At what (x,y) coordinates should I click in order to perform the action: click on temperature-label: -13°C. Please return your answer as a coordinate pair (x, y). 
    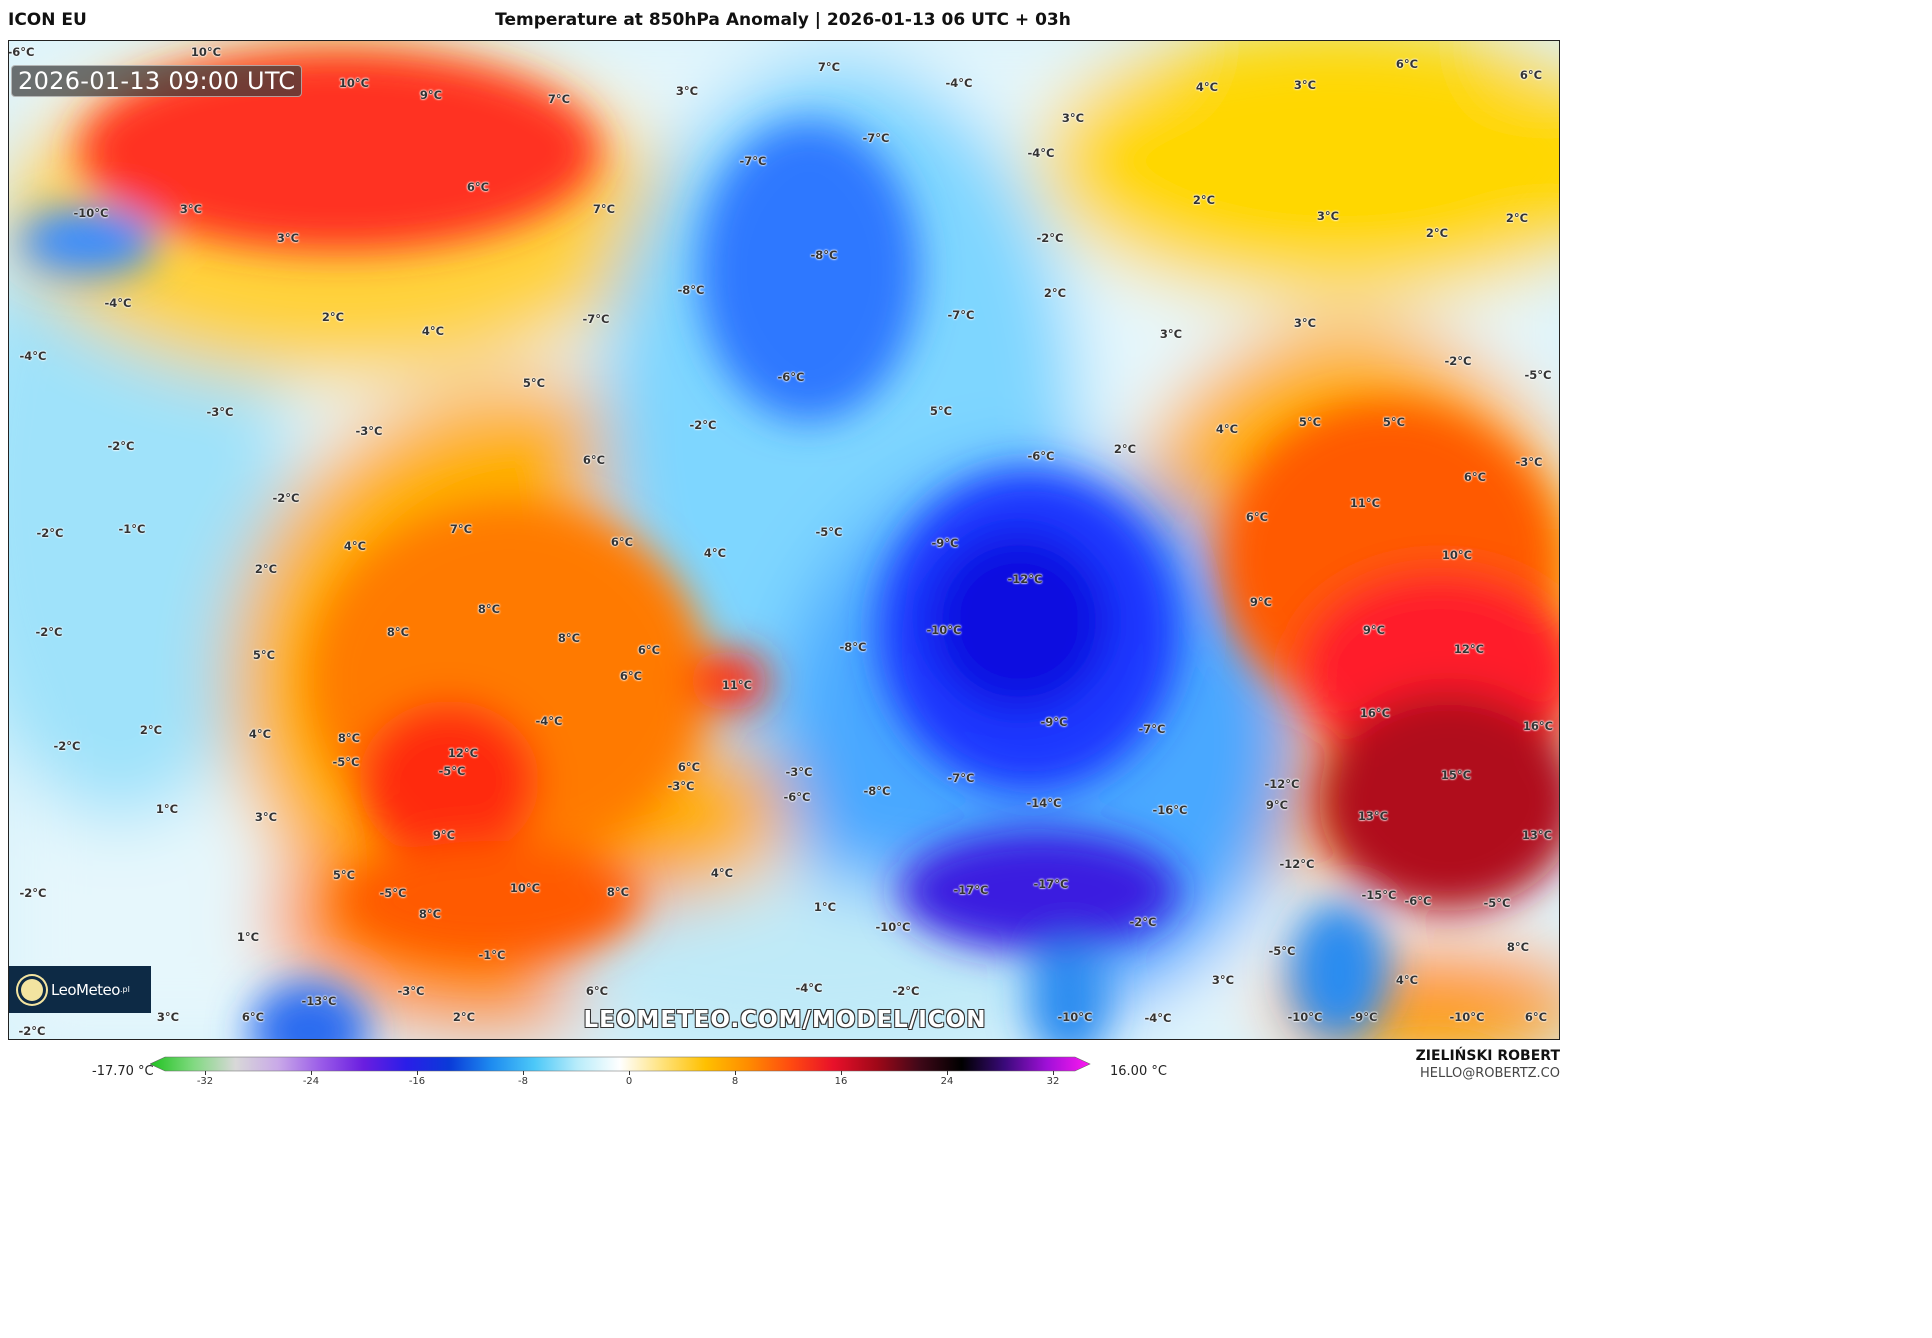
    Looking at the image, I should click on (319, 1001).